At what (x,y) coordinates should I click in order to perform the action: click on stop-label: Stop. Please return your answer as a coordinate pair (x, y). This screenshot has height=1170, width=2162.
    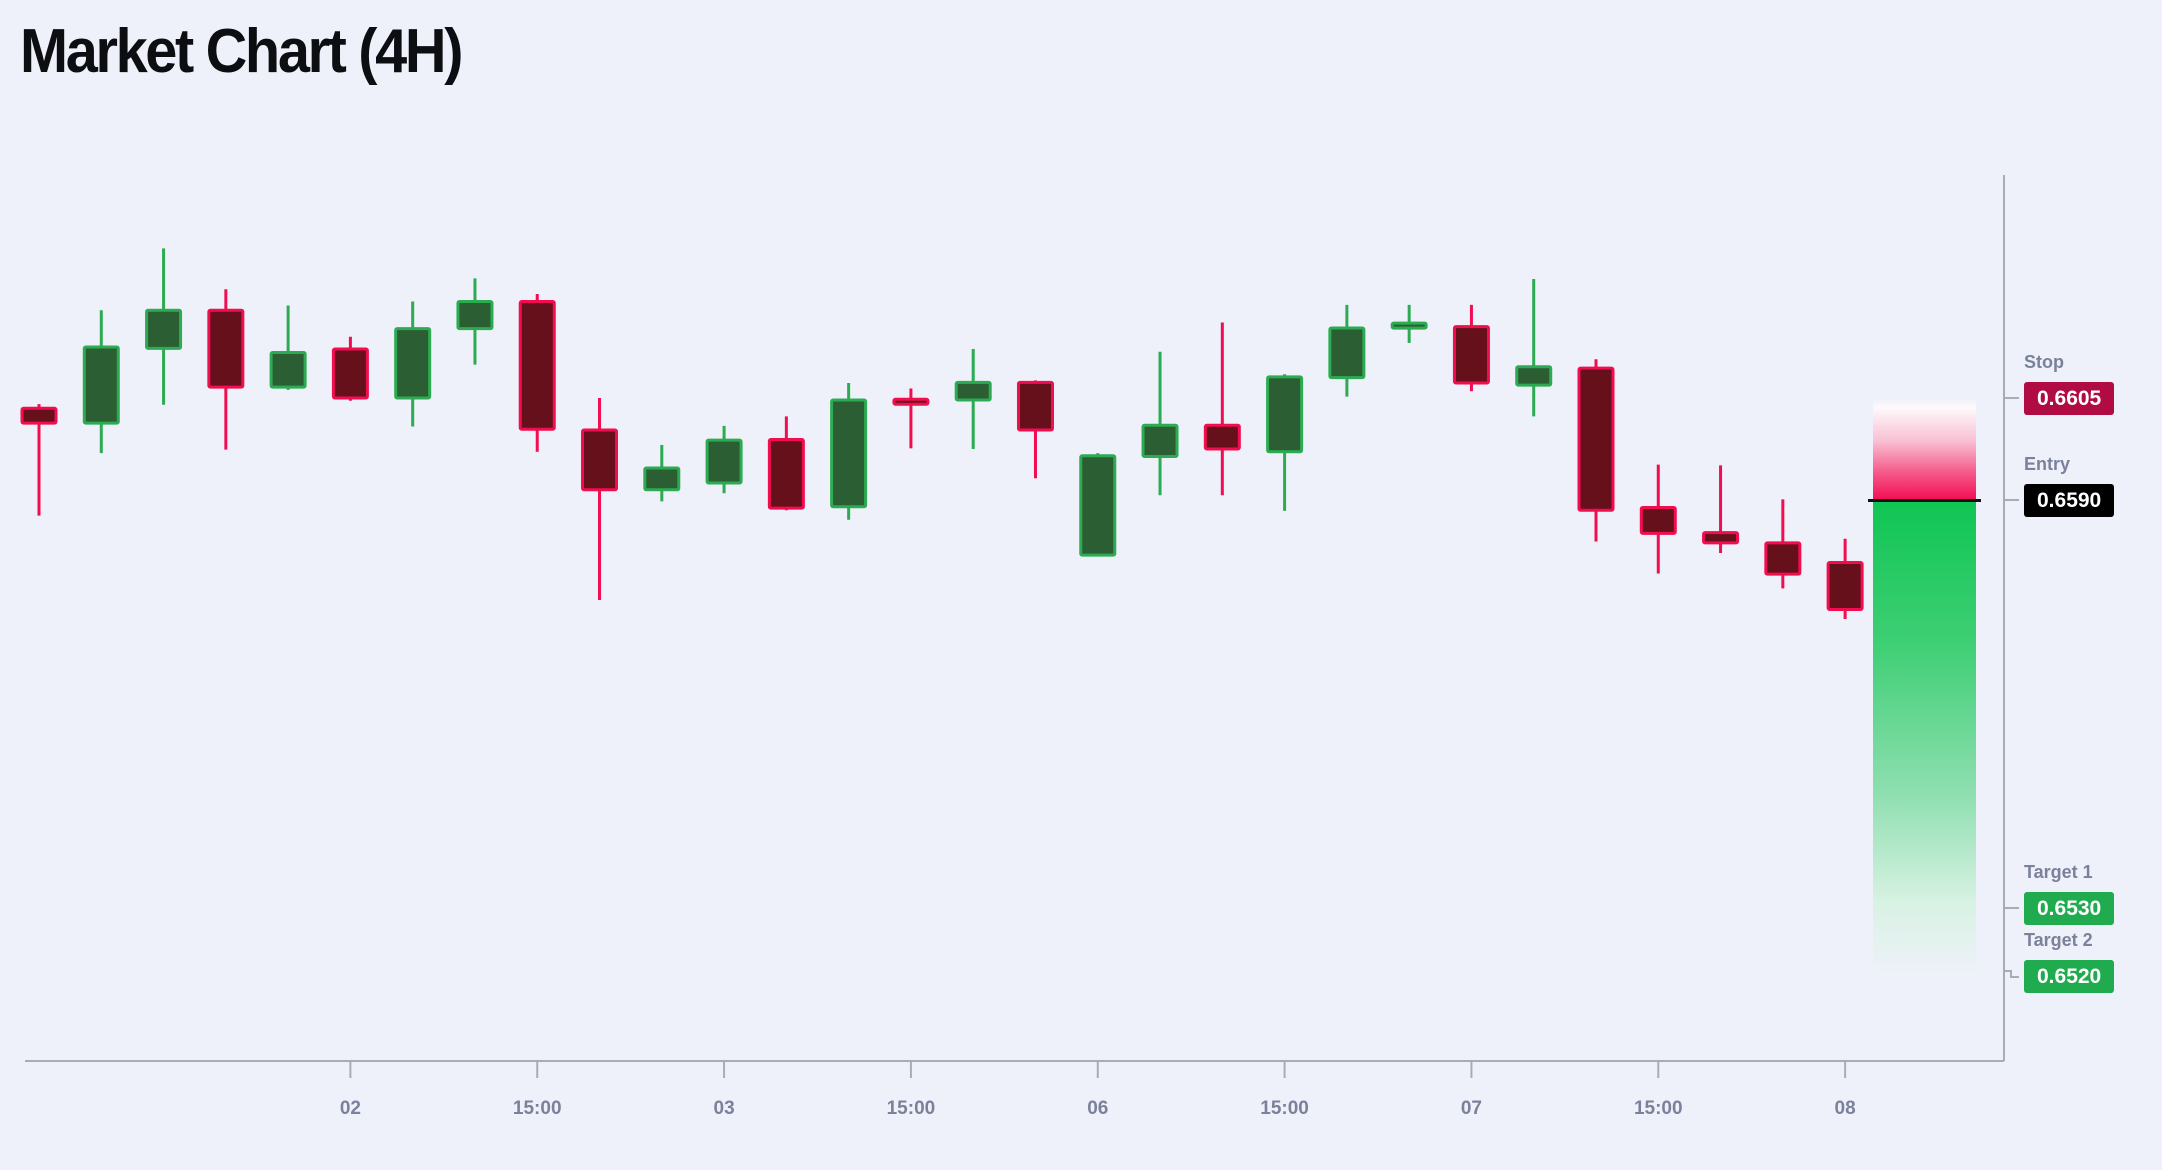
    Looking at the image, I should click on (2044, 362).